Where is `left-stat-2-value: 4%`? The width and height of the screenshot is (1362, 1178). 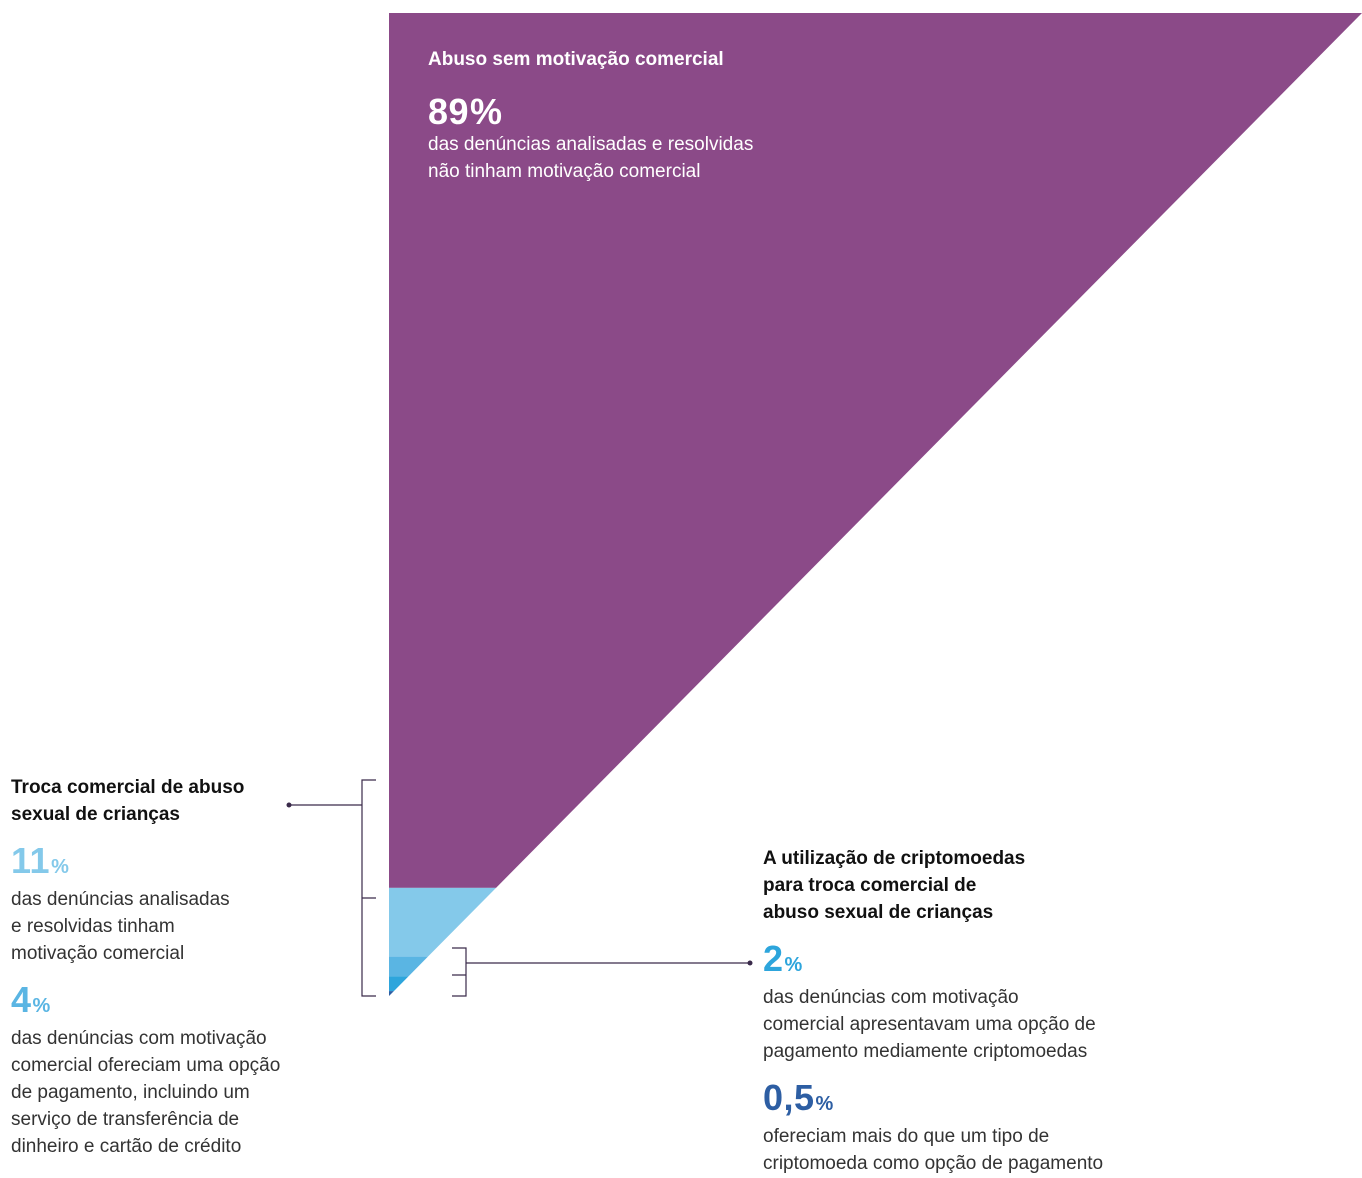 left-stat-2-value: 4% is located at coordinates (181, 1003).